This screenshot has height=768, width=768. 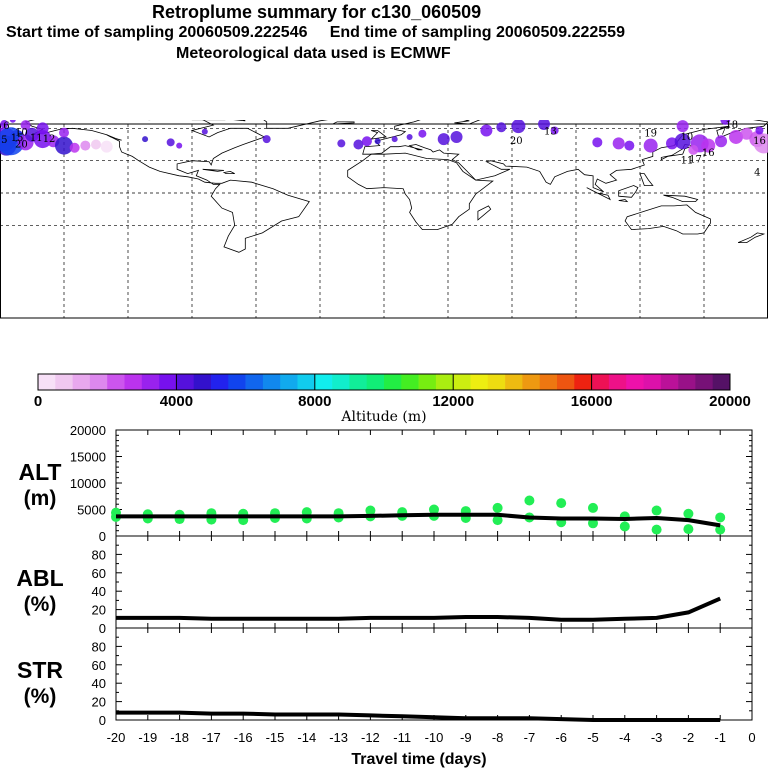 I want to click on str-y-tick-label: 60, so click(x=99, y=665).